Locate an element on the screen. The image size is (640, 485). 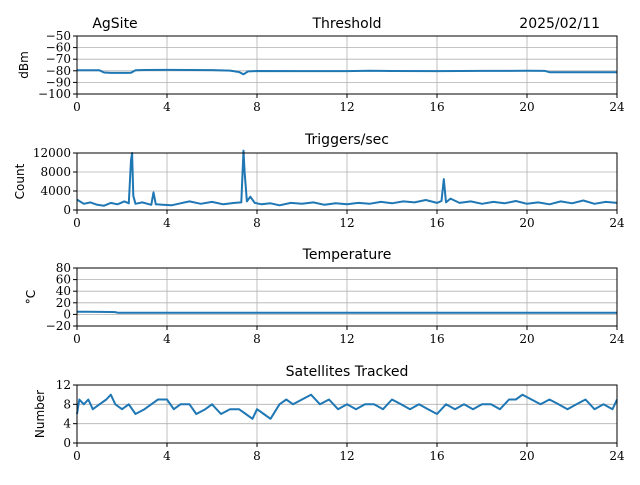
y-tick-label: −90 is located at coordinates (58, 82).